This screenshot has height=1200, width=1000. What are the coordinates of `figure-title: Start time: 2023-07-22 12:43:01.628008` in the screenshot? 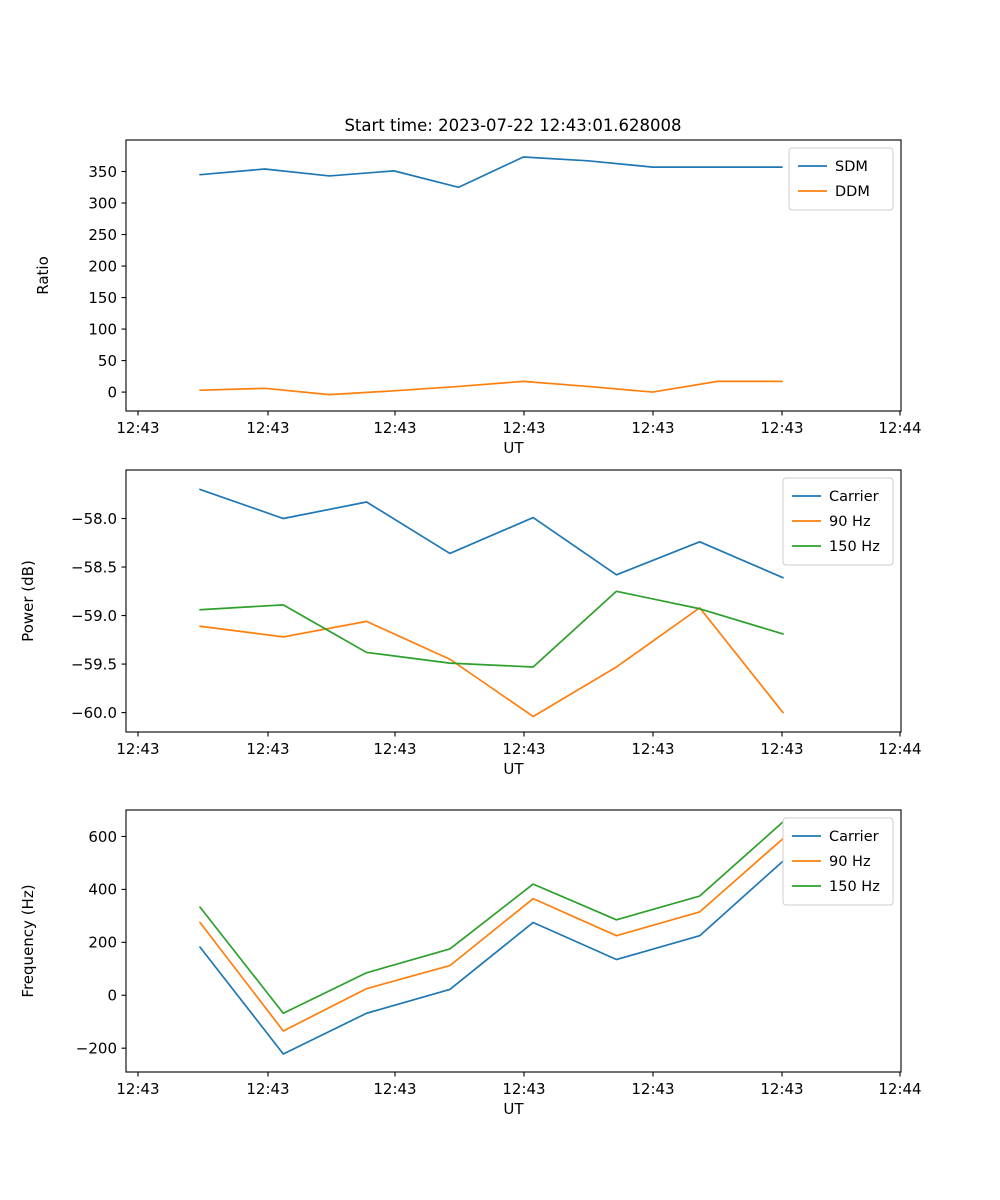 It's located at (512, 125).